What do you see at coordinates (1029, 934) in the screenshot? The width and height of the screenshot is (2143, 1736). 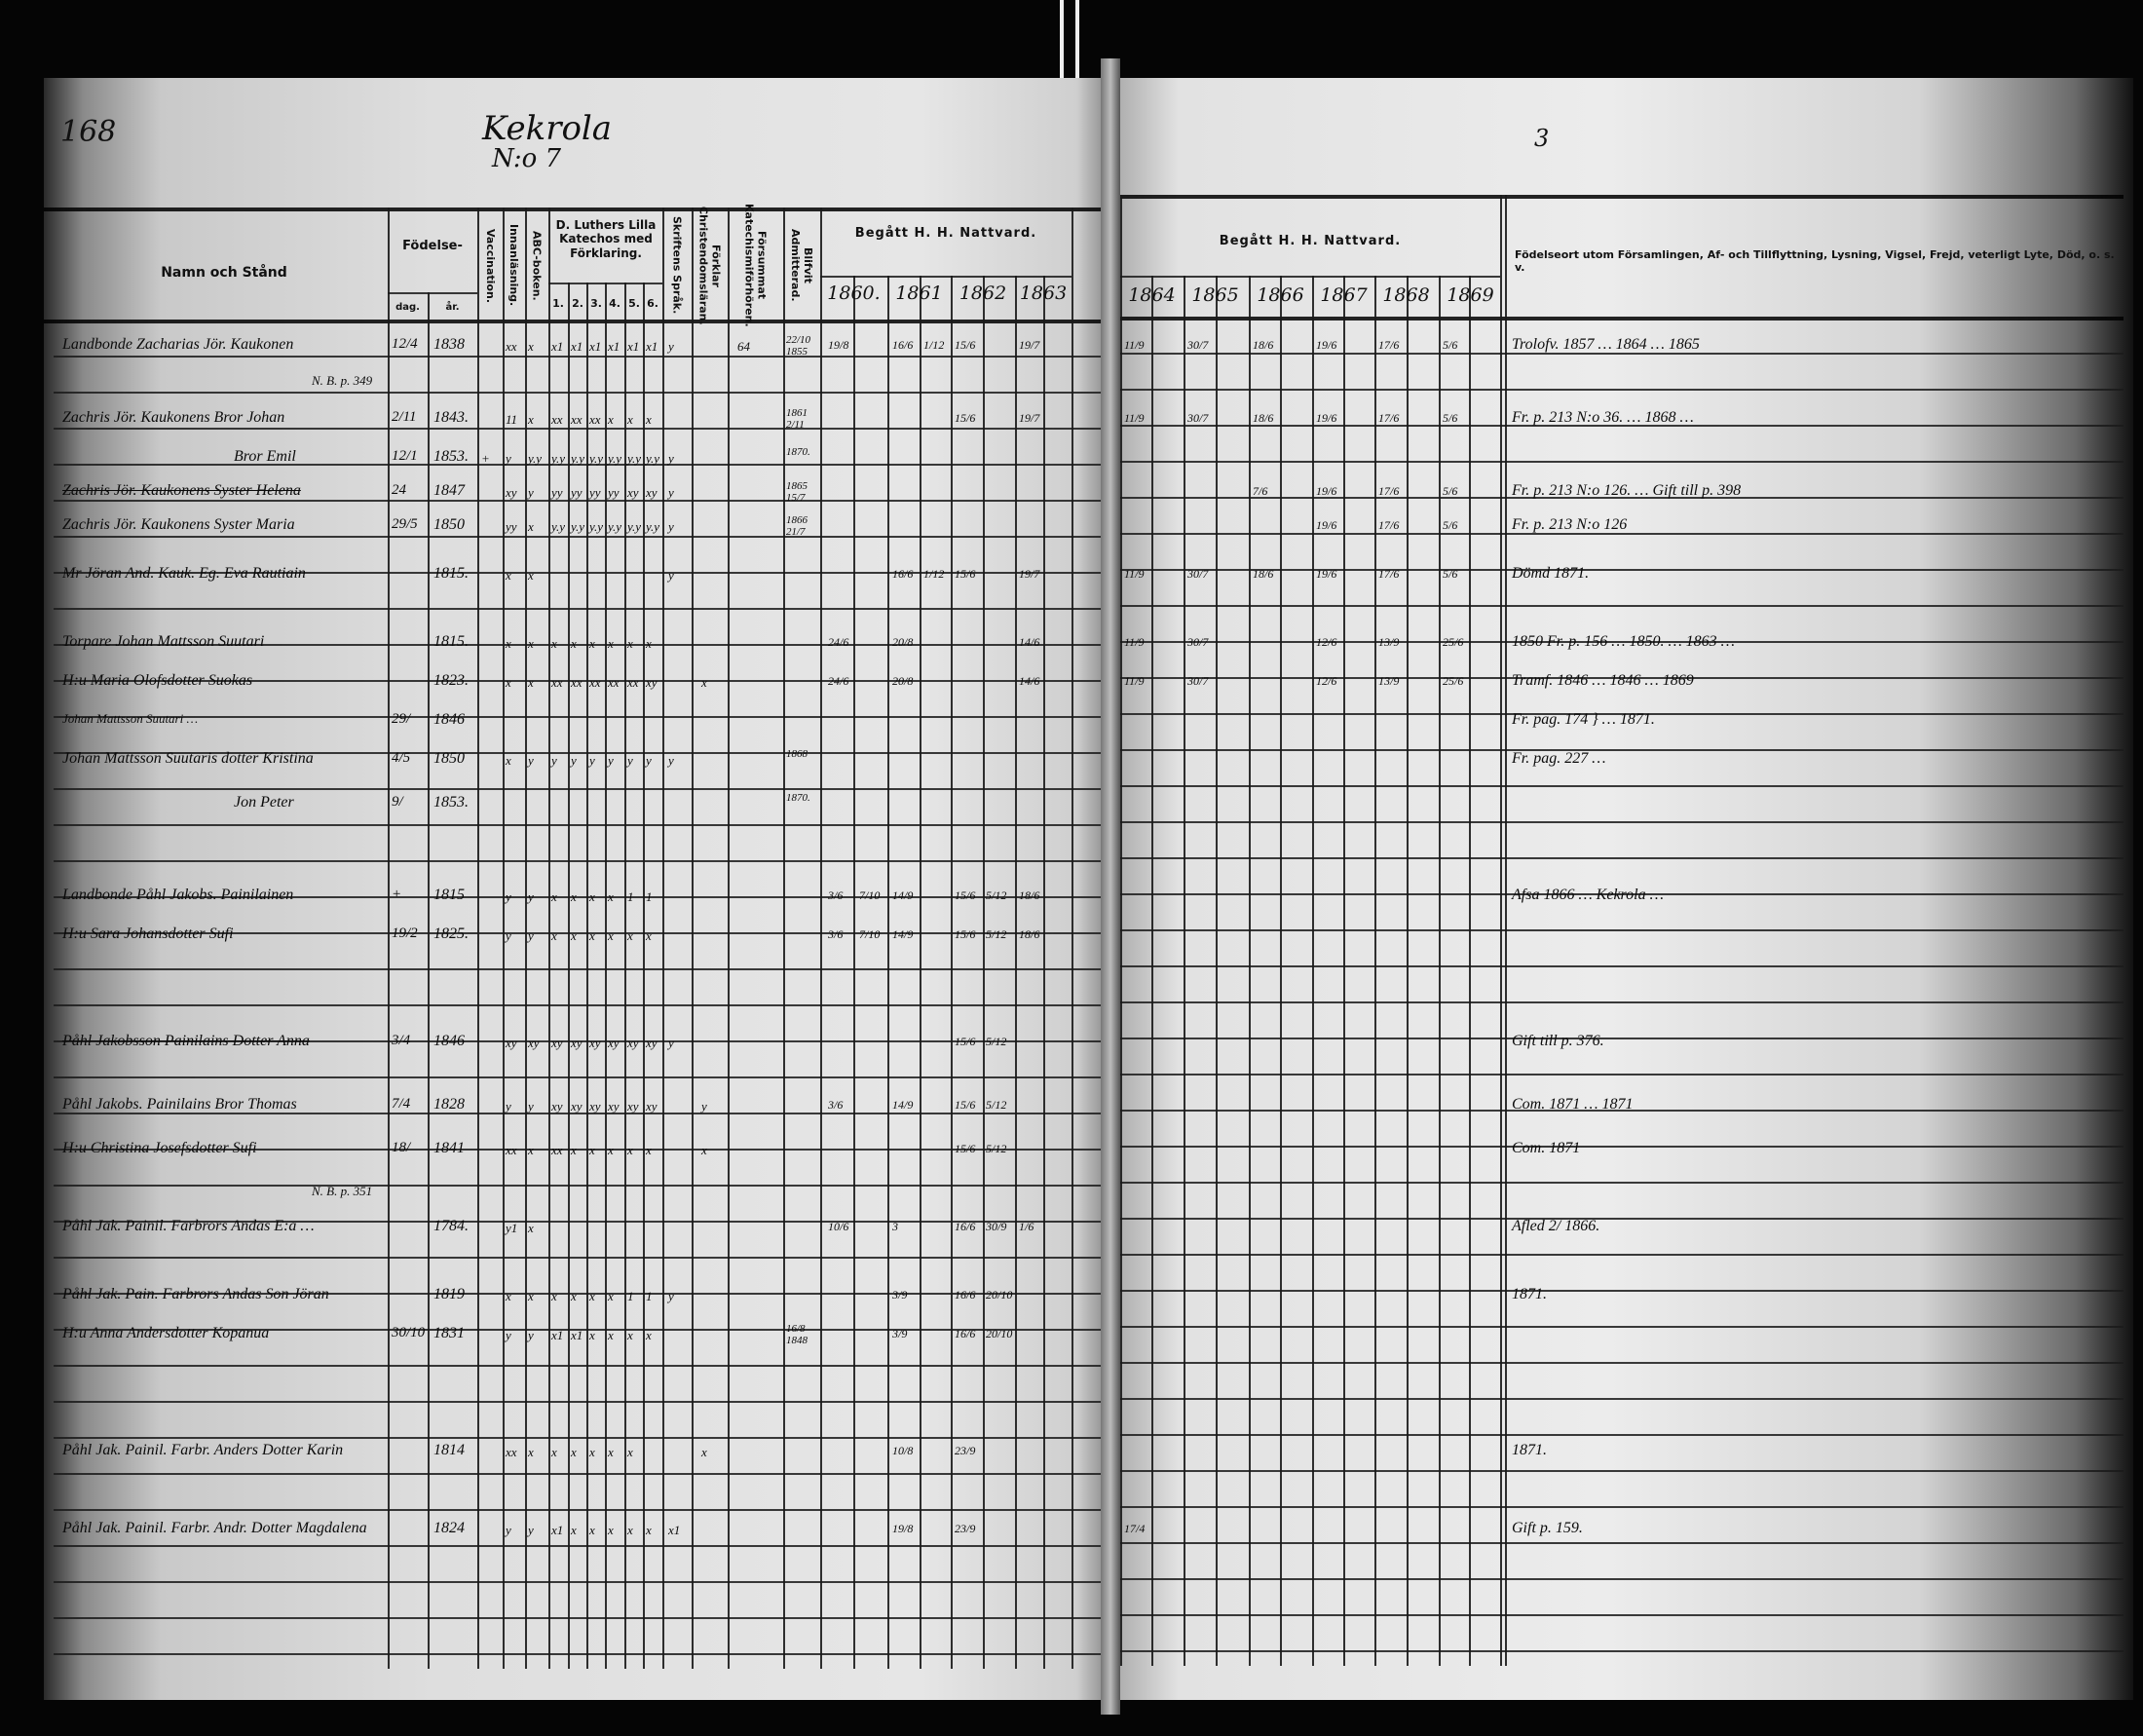 I see `communion-date: 18/6` at bounding box center [1029, 934].